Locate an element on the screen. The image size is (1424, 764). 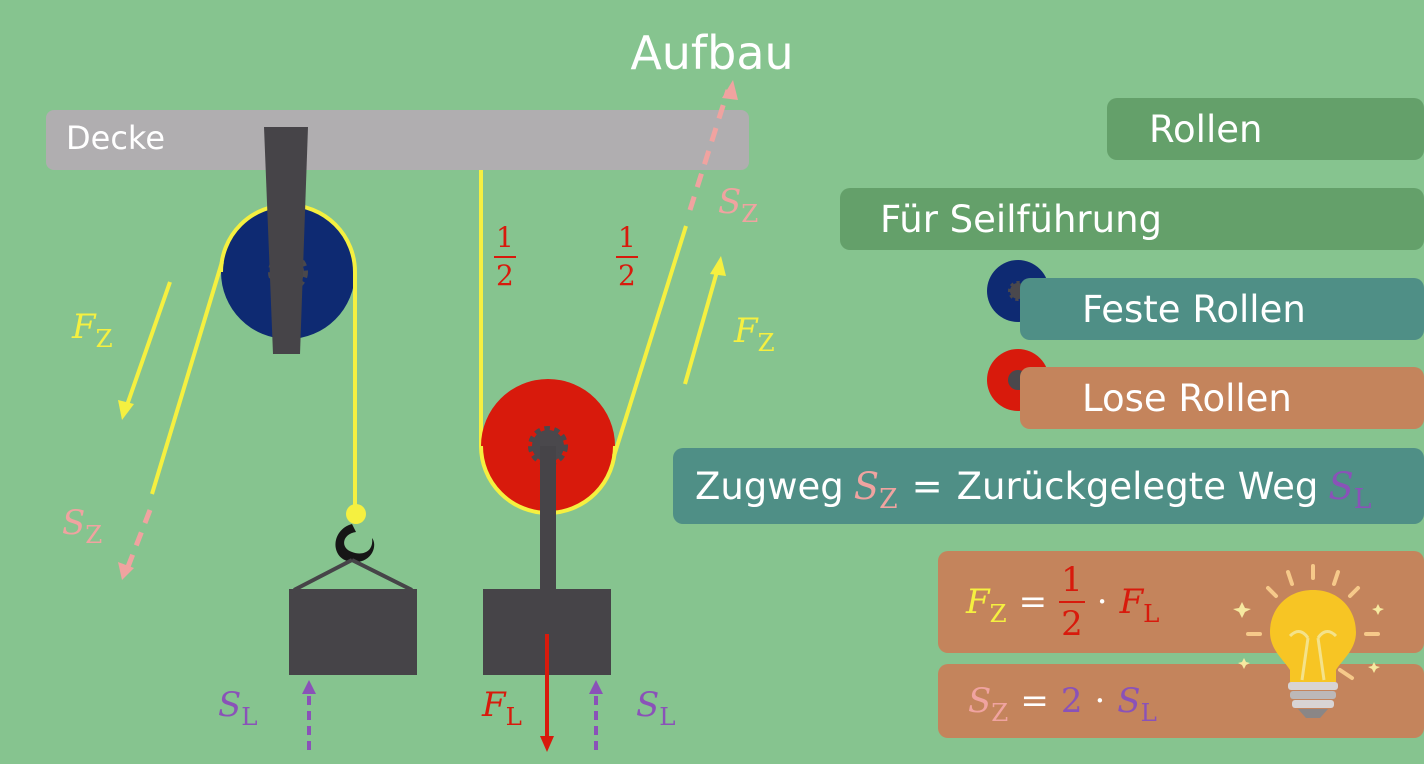
formula2-sz-sub: Z is located at coordinates (1000, 712).